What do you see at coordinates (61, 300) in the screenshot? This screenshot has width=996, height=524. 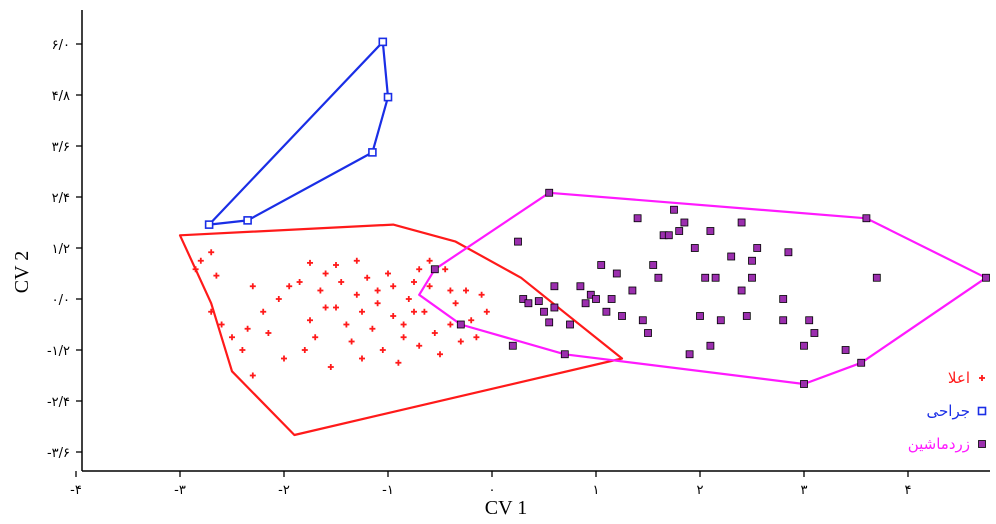 I see `y-tick-label: ۰/۰` at bounding box center [61, 300].